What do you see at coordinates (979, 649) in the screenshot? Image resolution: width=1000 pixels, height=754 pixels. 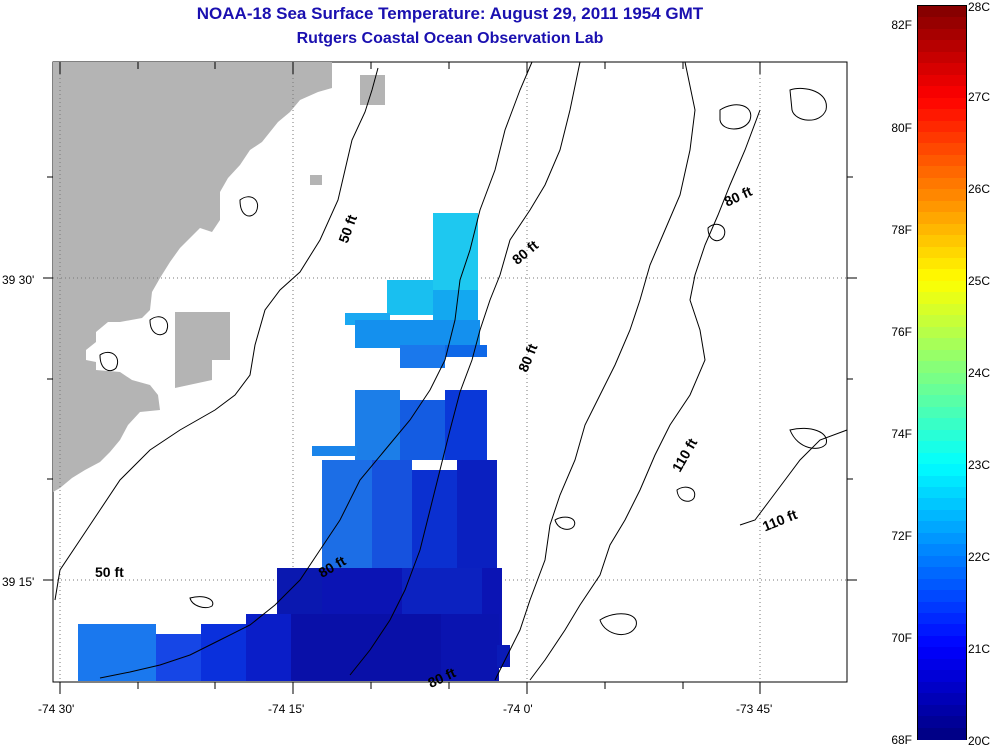 I see `colorbar-c-label: 21C` at bounding box center [979, 649].